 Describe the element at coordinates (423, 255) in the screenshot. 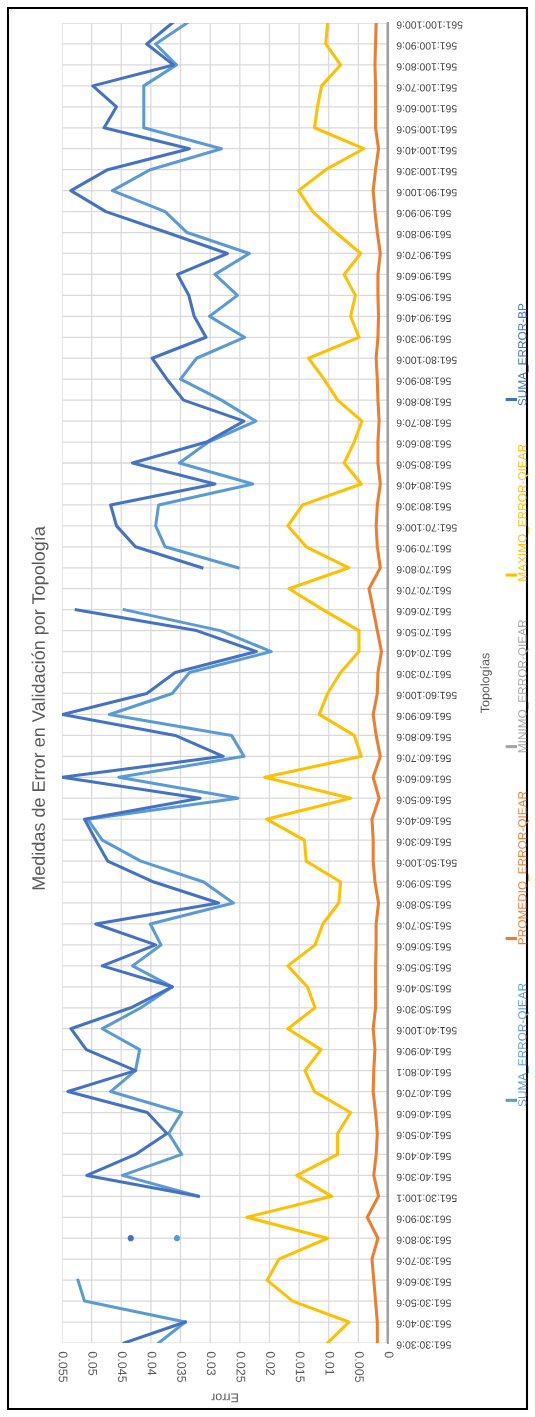

I see `y-tick-label: 561:90:70:6` at that location.